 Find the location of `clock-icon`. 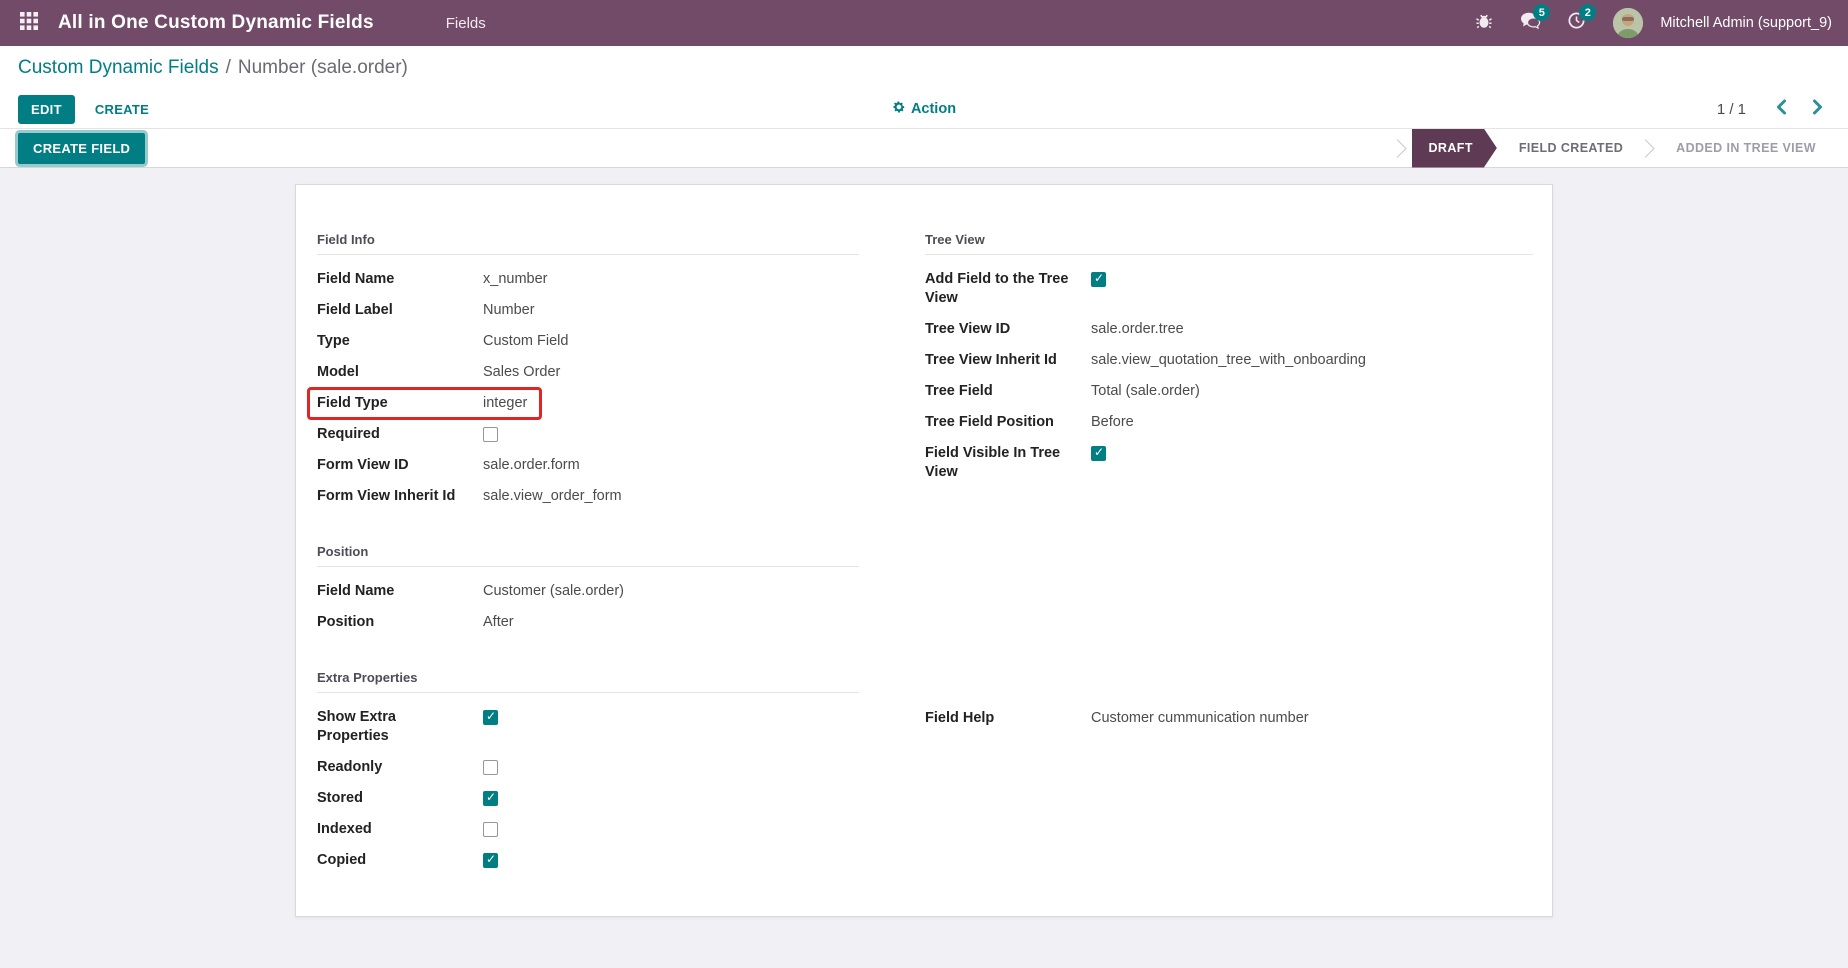

clock-icon is located at coordinates (1576, 23).